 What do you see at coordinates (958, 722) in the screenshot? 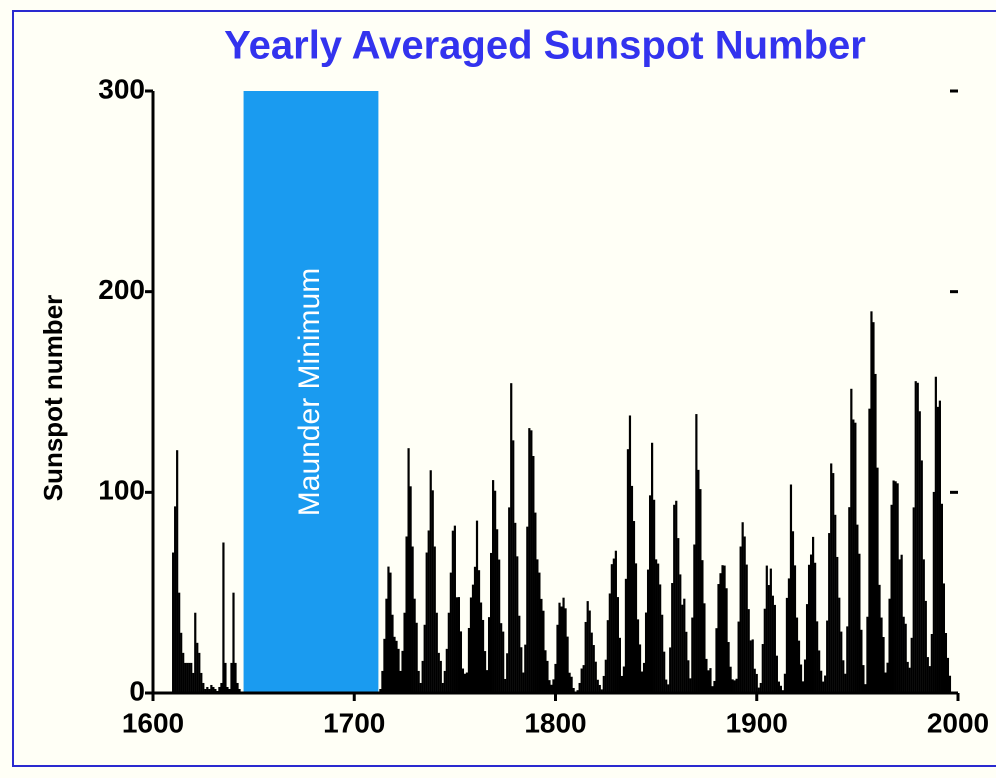
I see `x-tick-label: 2000` at bounding box center [958, 722].